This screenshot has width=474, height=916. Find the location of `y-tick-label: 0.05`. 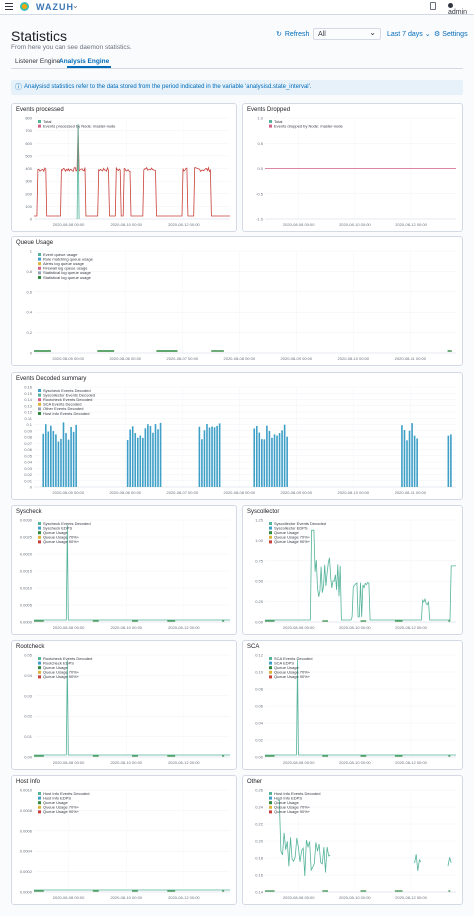

y-tick-label: 0.05 is located at coordinates (28, 455).